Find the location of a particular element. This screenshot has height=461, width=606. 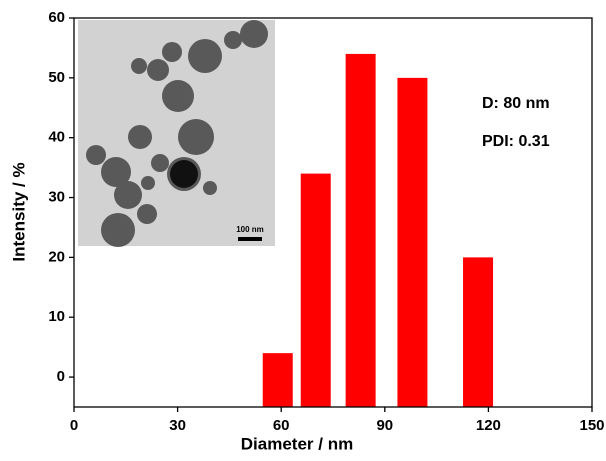

x-tick-label: 30 is located at coordinates (177, 425).